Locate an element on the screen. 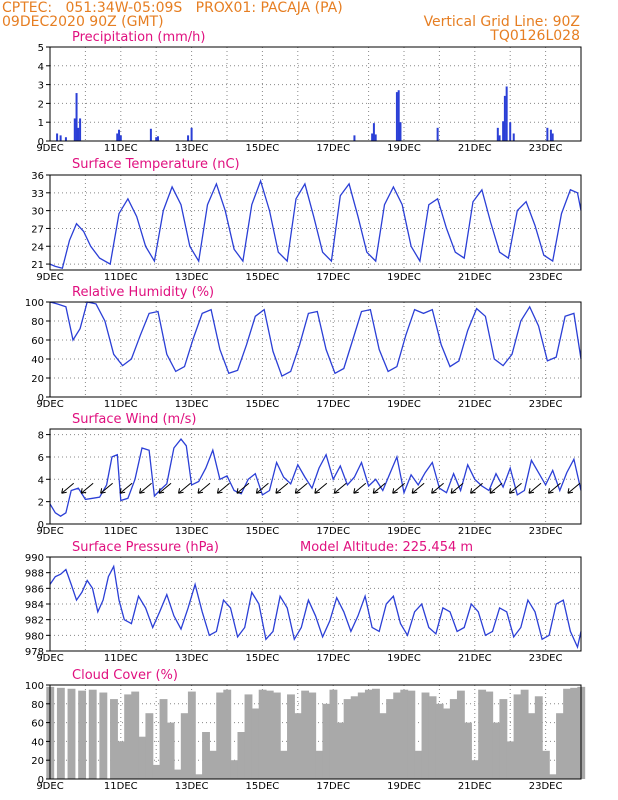  y-tick-label: 21 is located at coordinates (37, 265).